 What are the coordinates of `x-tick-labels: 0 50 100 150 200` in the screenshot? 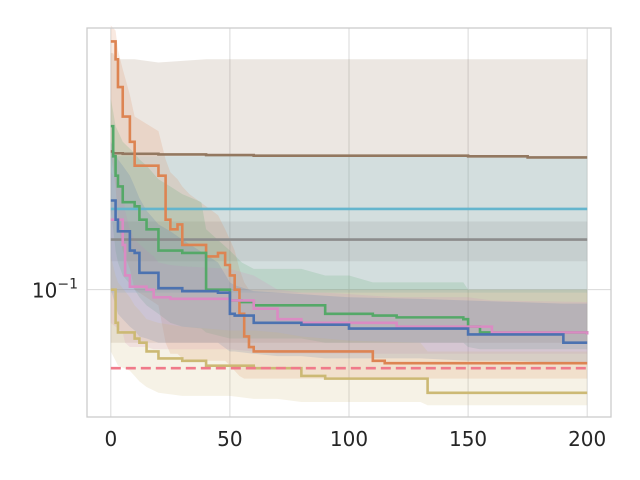 It's located at (355, 439).